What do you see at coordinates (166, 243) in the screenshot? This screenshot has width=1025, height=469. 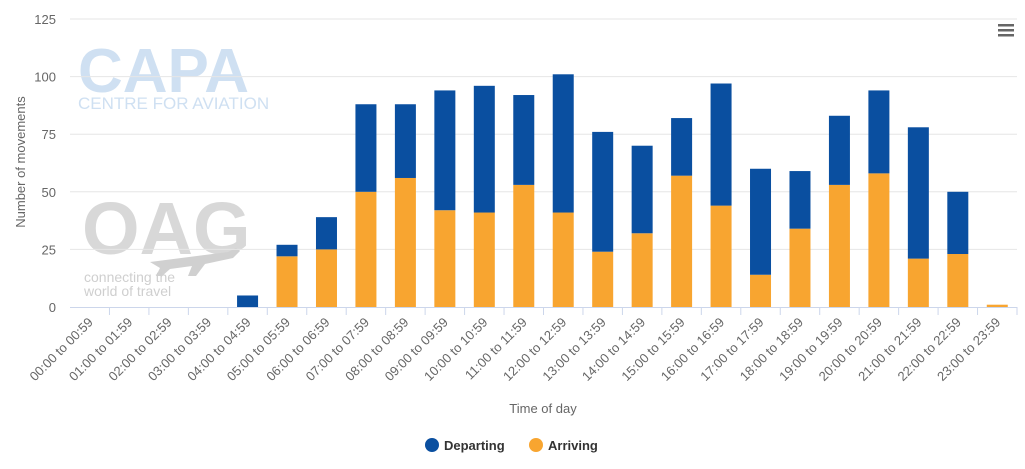 I see `oag-watermark: OAG connecting the world of travel` at bounding box center [166, 243].